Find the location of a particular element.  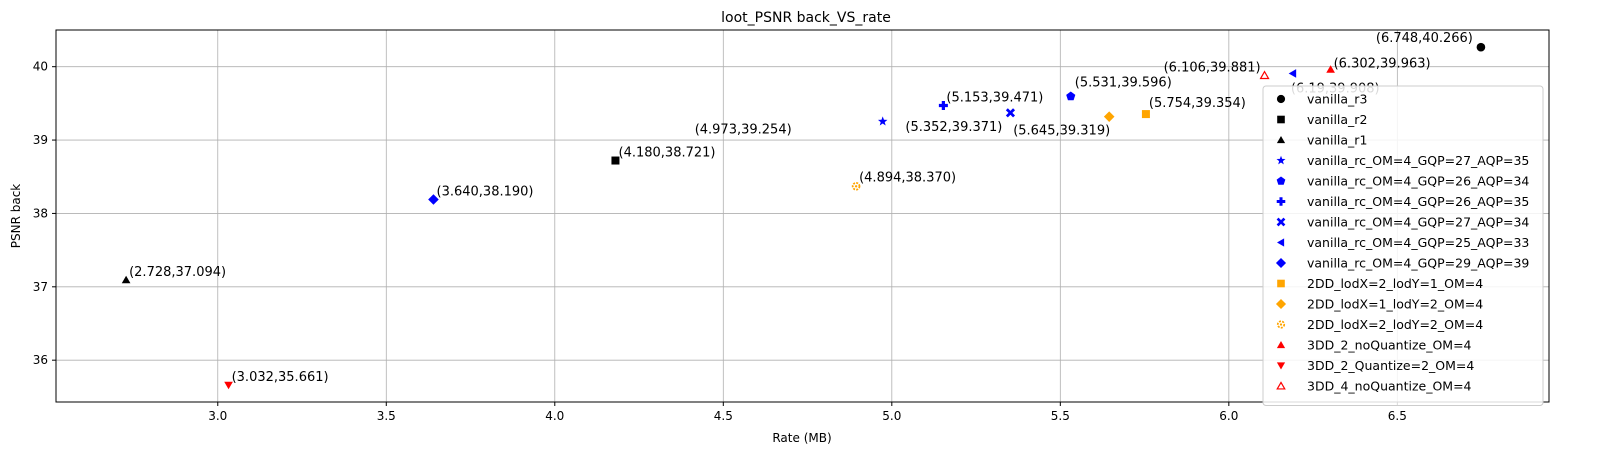

chart-title: loot_PSNR back_VS_rate is located at coordinates (806, 18).